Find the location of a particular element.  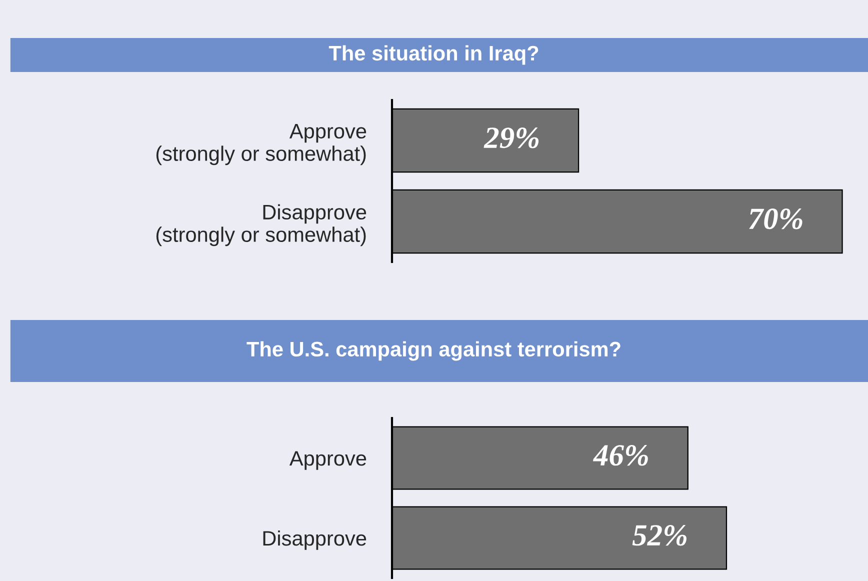

y-tick-label: Approve (strongly or somewhat) is located at coordinates (261, 145).